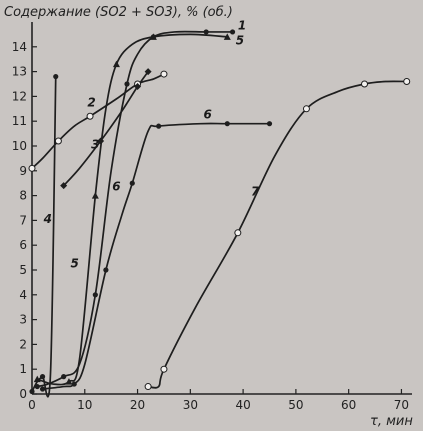 This screenshot has height=431, width=423. I want to click on y-tick-label: 13, so click(19, 72).